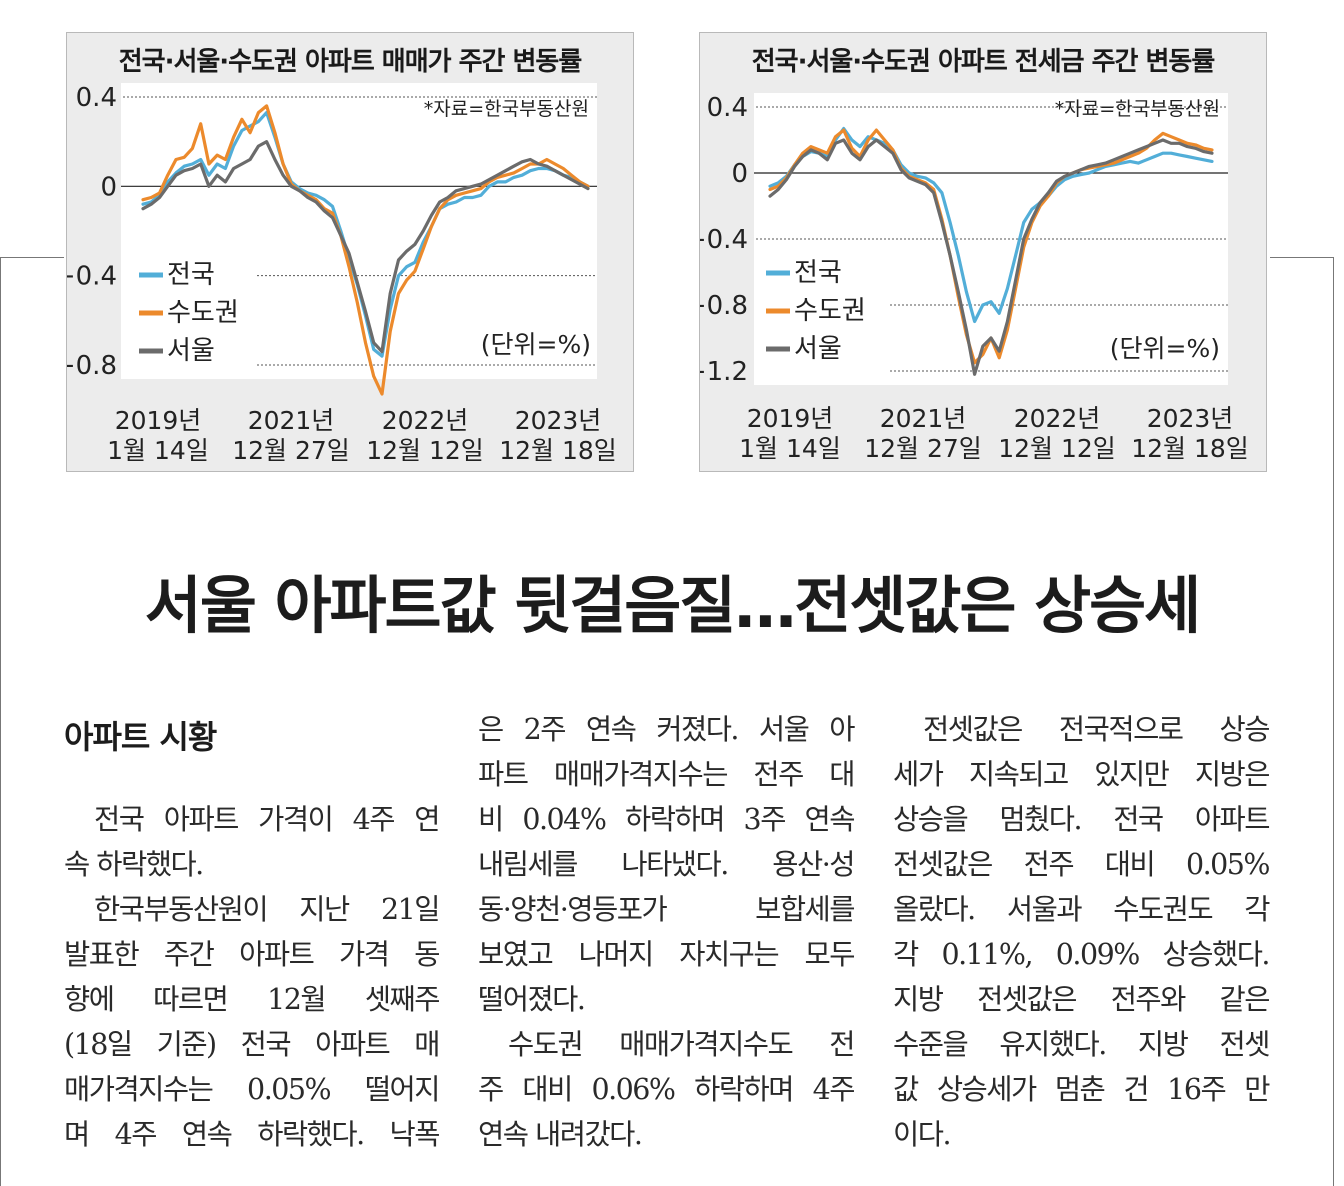  What do you see at coordinates (0, 721) in the screenshot?
I see `frame-line-left-vertical` at bounding box center [0, 721].